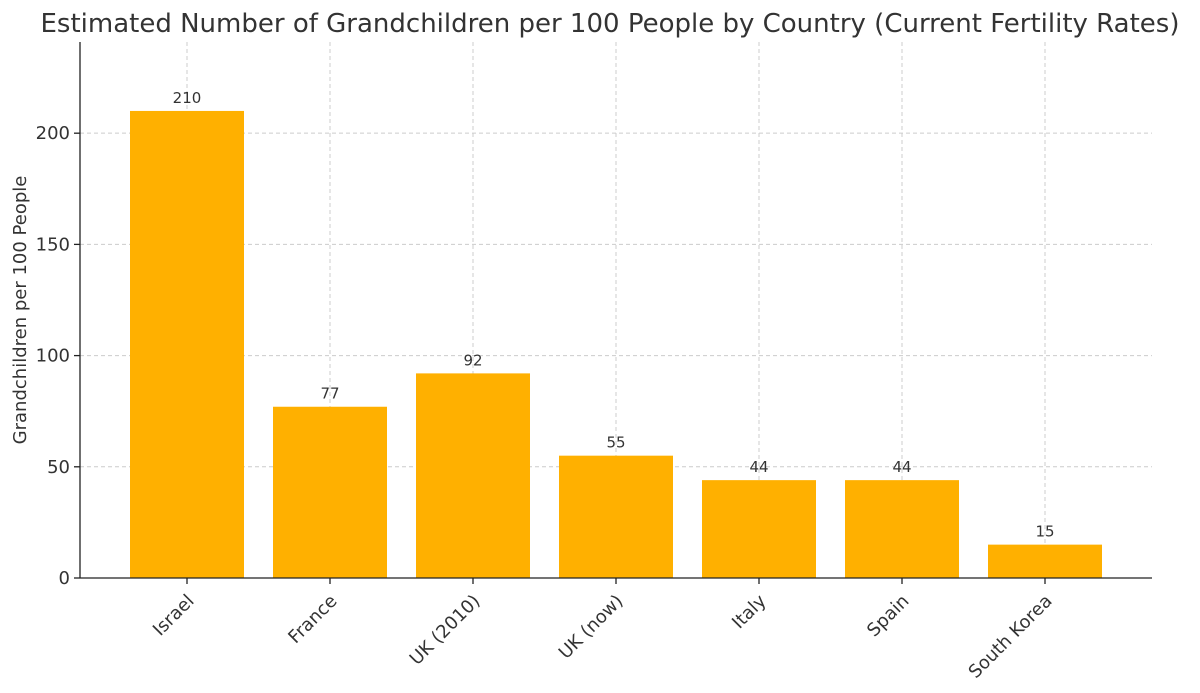 Image resolution: width=1200 pixels, height=693 pixels. Describe the element at coordinates (53, 244) in the screenshot. I see `y-tick-label: 150` at that location.